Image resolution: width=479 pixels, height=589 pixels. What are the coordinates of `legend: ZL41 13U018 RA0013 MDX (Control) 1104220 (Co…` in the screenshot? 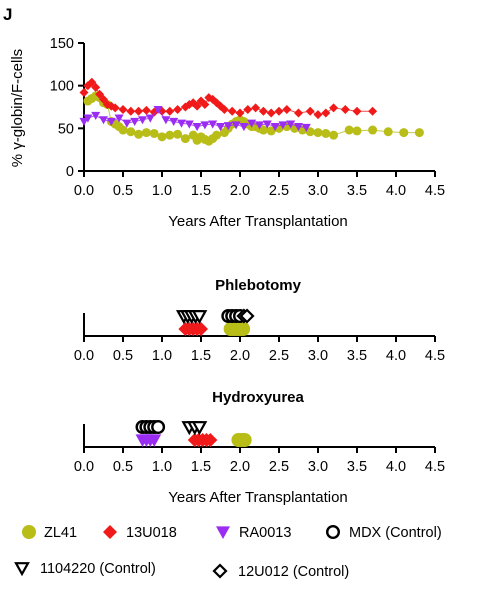 It's located at (228, 552).